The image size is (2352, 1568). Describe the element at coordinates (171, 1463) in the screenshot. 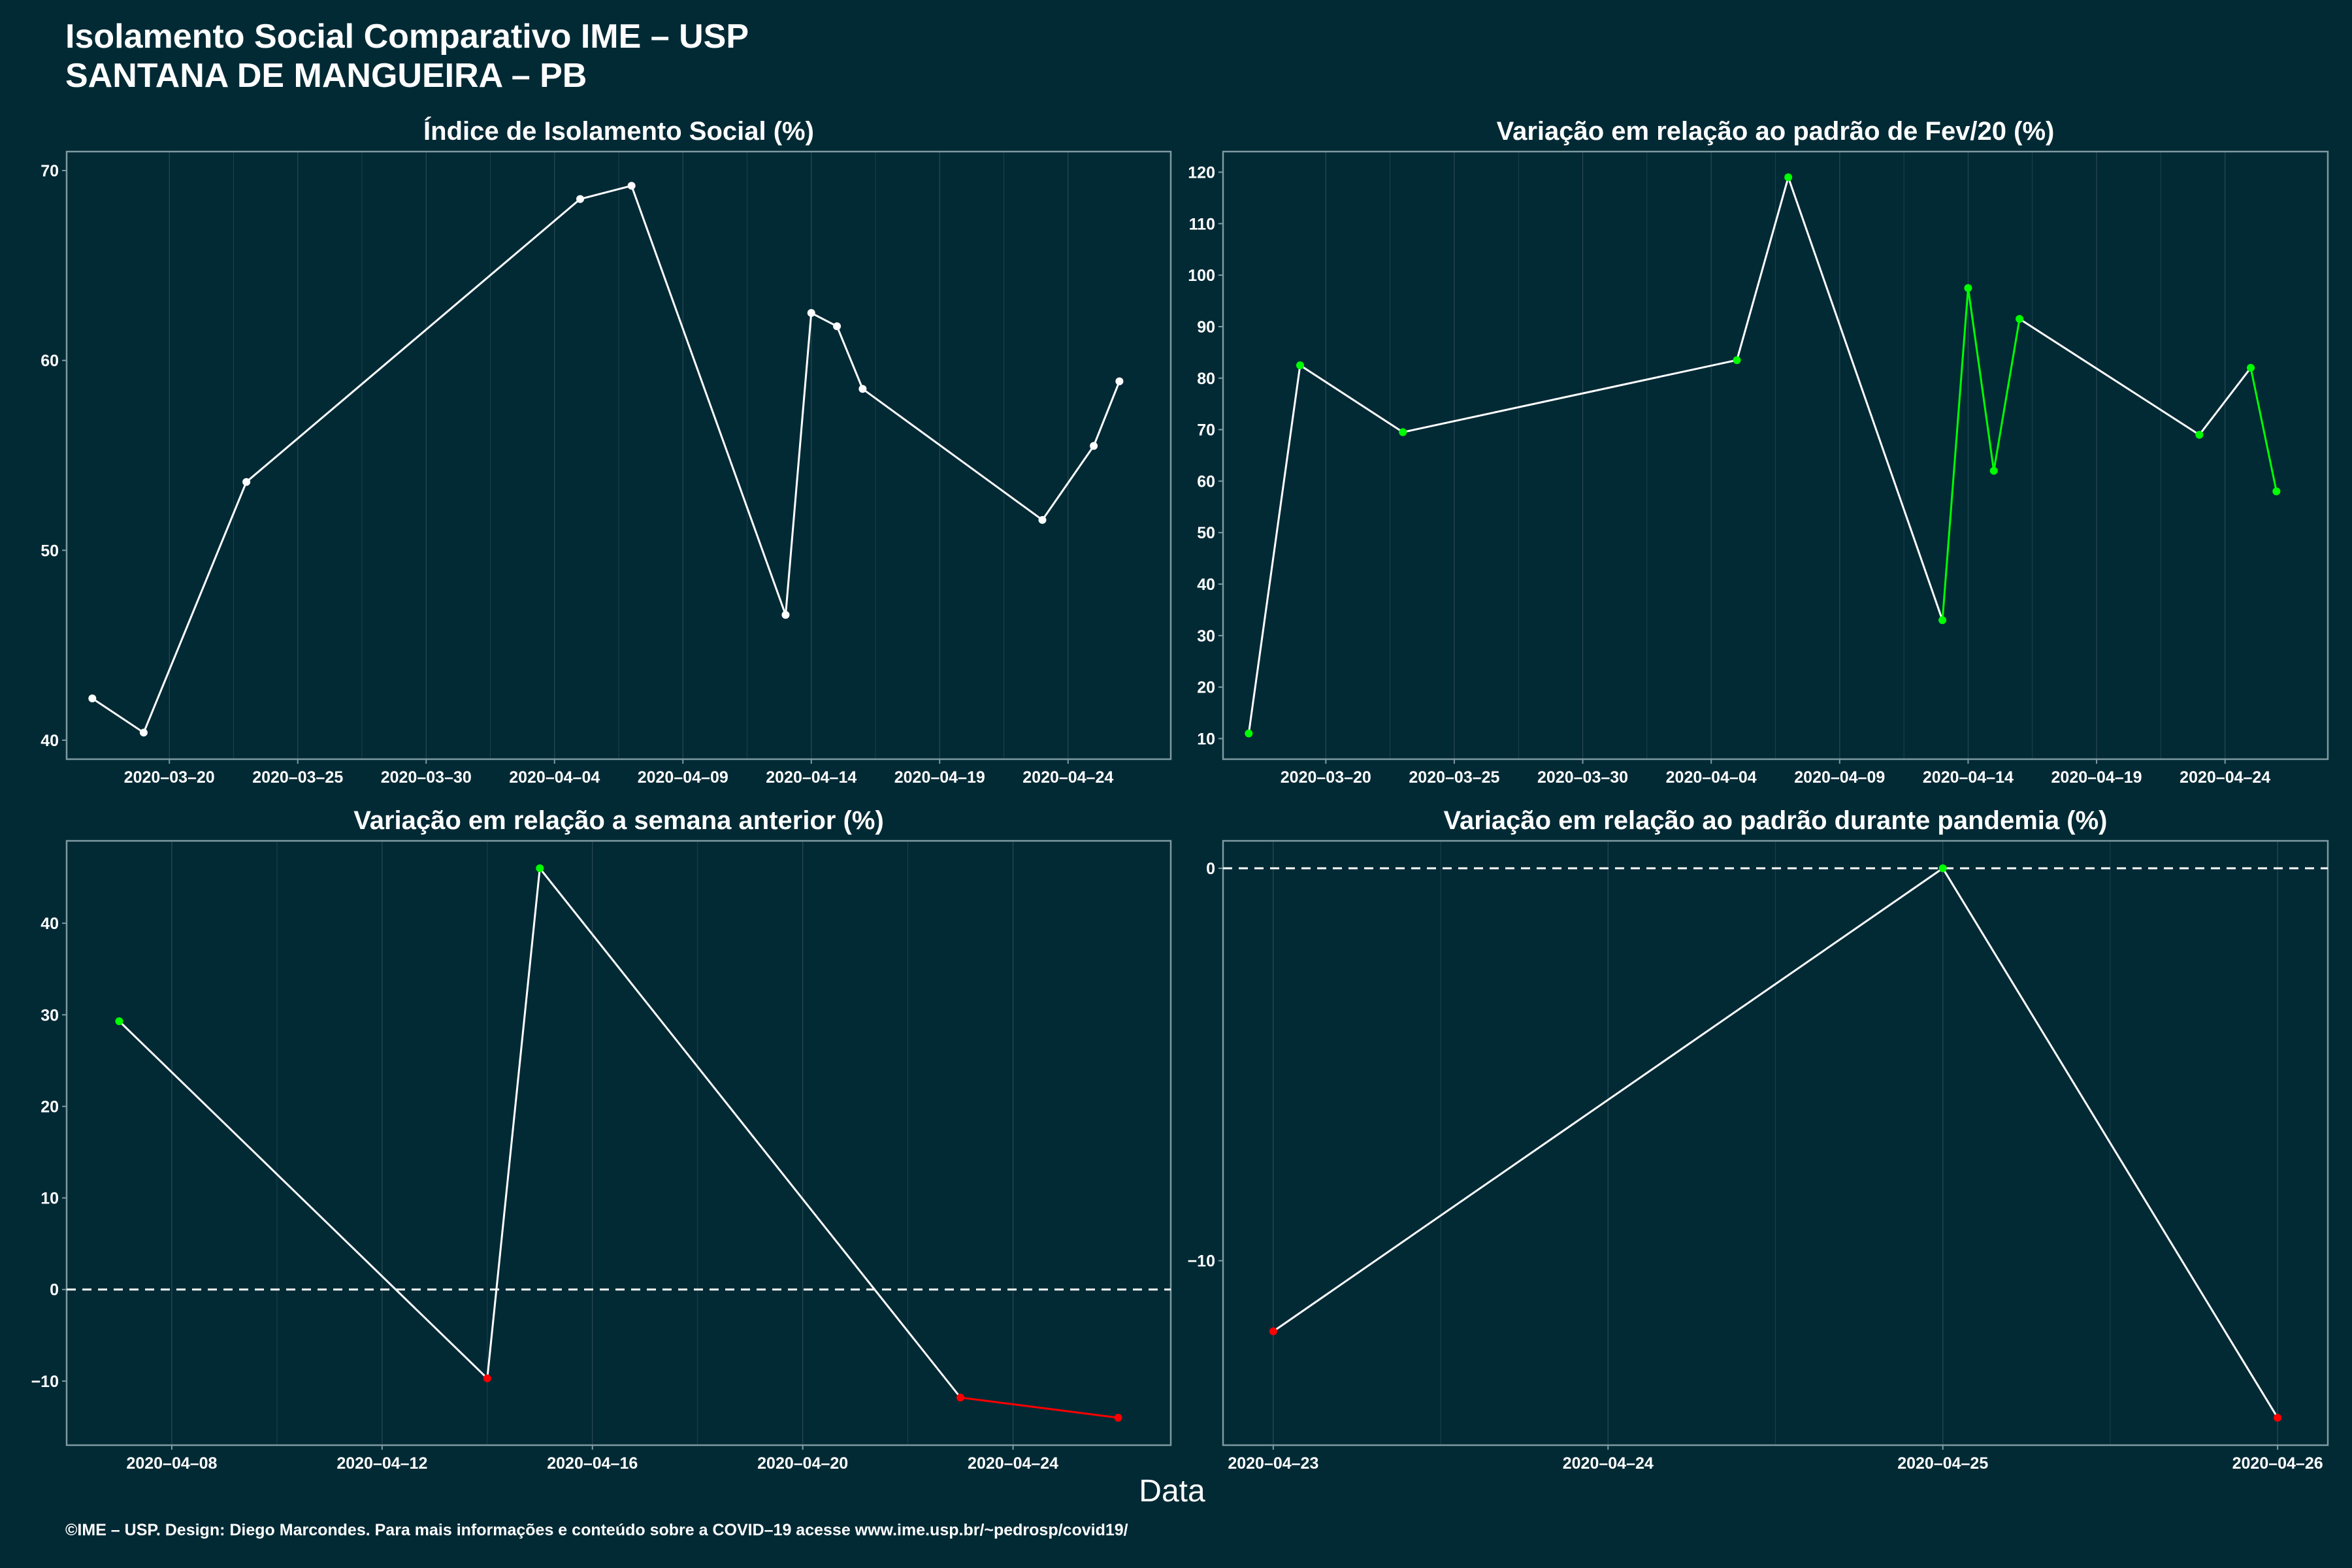

I see `x-tick-label: 2020–04–08` at that location.